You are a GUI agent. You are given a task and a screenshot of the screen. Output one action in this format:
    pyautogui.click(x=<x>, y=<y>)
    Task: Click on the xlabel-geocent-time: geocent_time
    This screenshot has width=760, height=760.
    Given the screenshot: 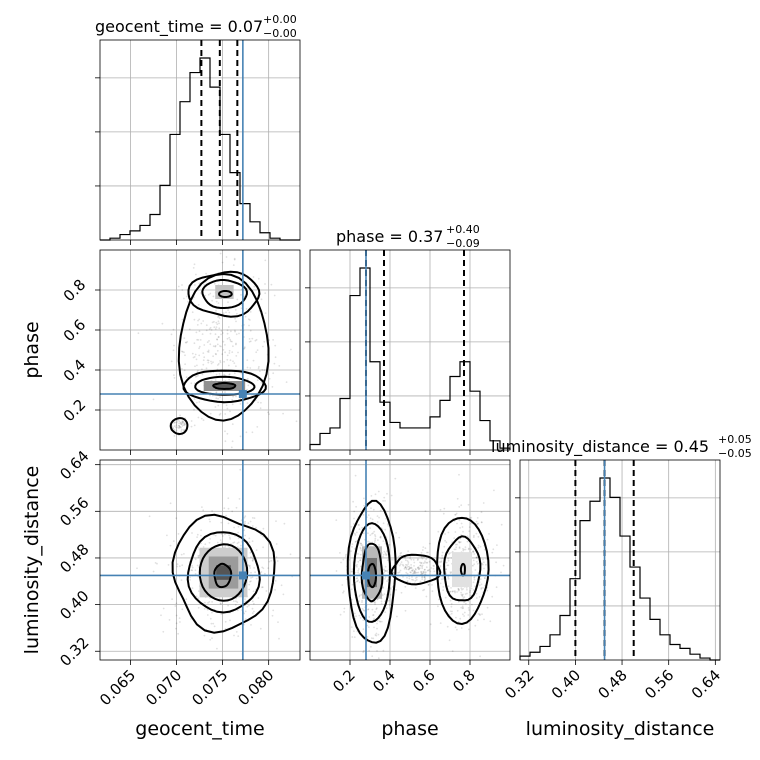 What is the action you would take?
    pyautogui.click(x=199, y=729)
    